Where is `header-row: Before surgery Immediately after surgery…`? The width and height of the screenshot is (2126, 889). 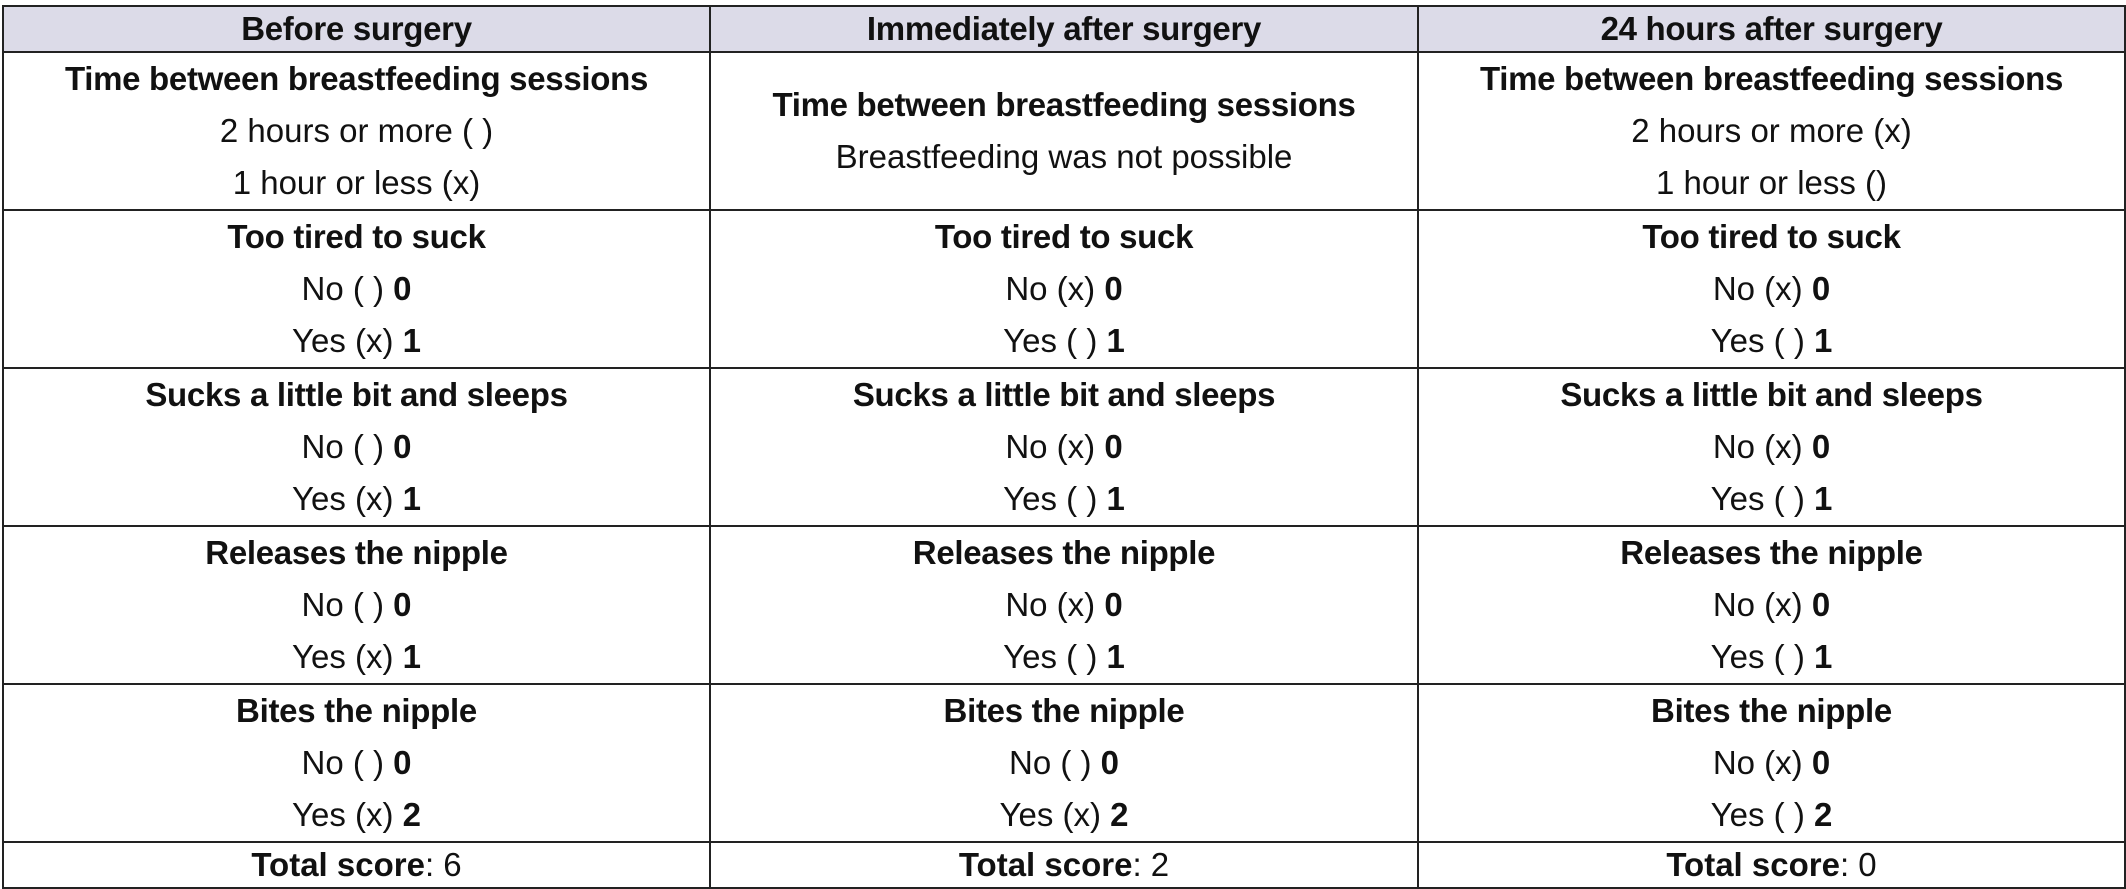 header-row: Before surgery Immediately after surgery… is located at coordinates (1064, 29).